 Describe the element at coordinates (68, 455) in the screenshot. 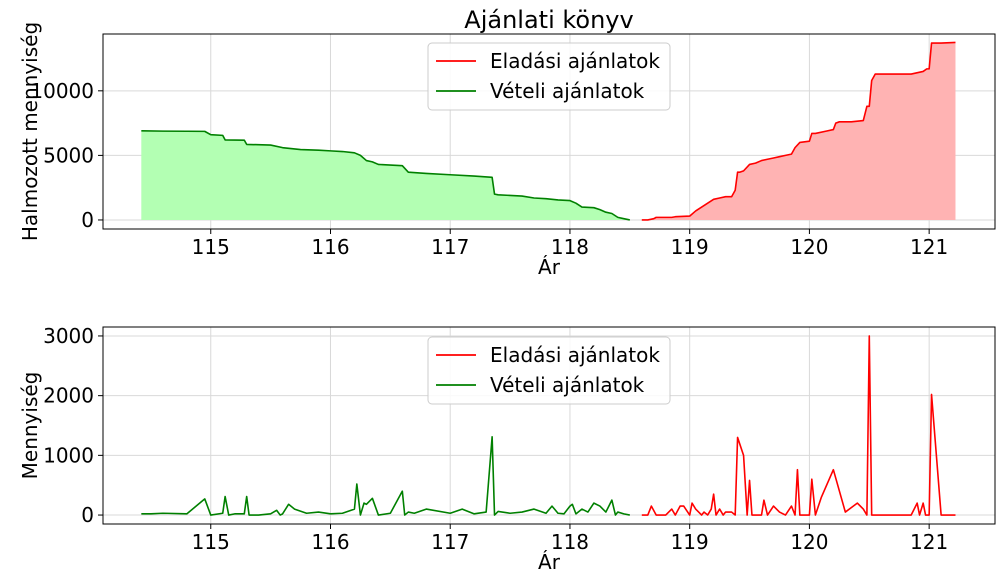

I see `y-tick-label: 1000` at that location.